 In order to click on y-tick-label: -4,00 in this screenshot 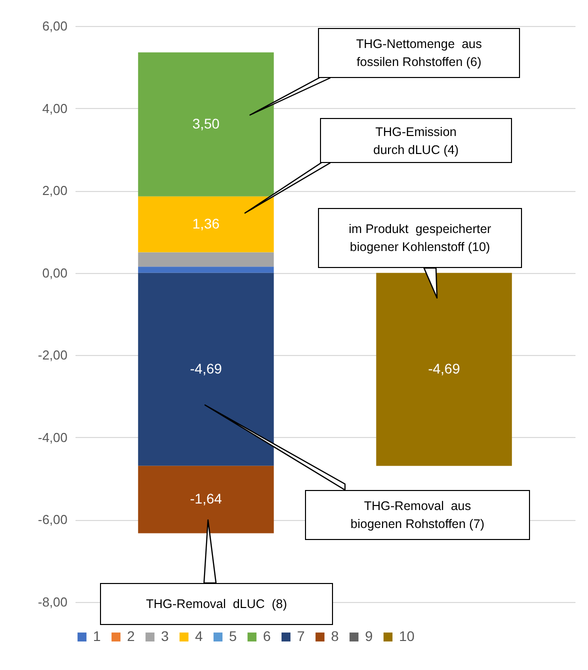, I will do `click(53, 437)`.